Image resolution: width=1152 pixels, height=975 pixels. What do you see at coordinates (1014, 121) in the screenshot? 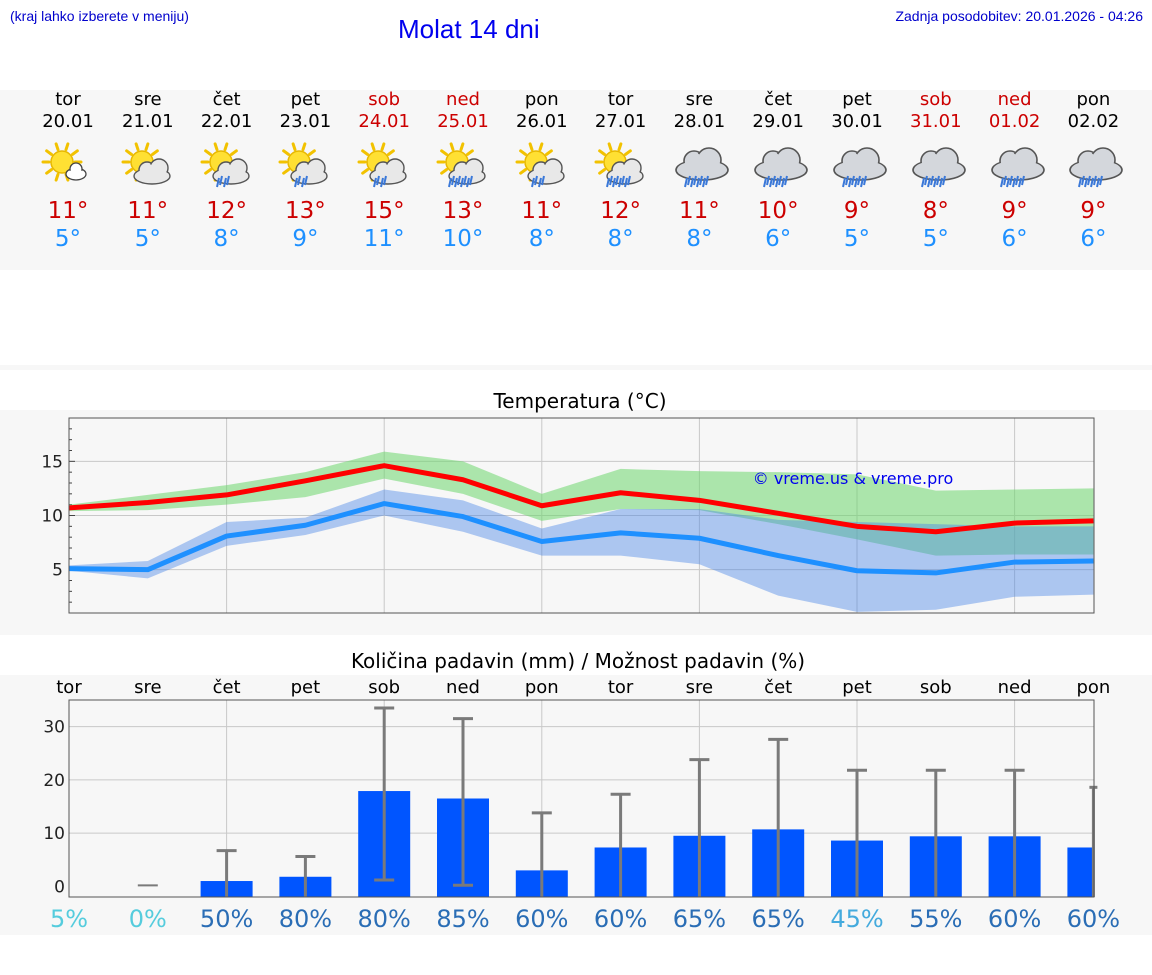
I see `day-date: 01.02` at bounding box center [1014, 121].